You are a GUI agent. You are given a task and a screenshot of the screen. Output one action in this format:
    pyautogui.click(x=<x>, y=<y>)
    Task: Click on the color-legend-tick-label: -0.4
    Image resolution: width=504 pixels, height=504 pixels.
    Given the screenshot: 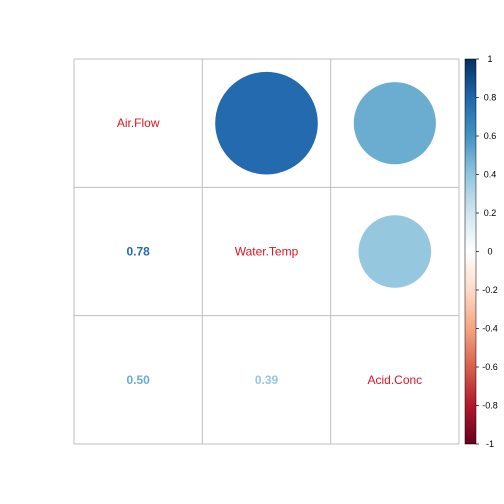 What is the action you would take?
    pyautogui.click(x=490, y=329)
    